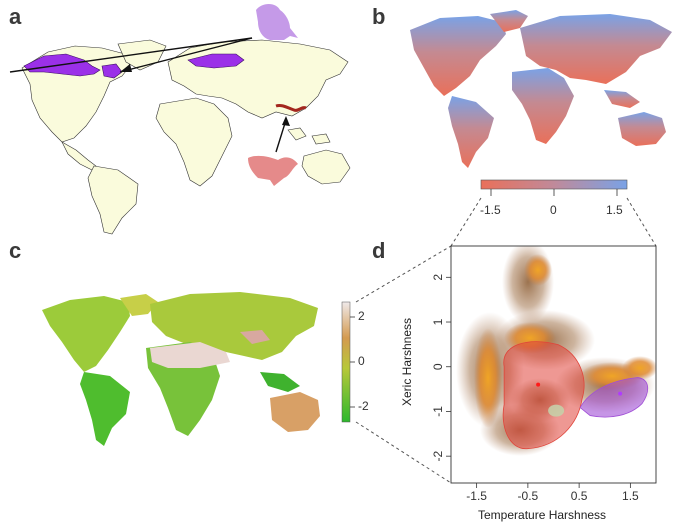 This screenshot has width=685, height=525. What do you see at coordinates (379, 16) in the screenshot?
I see `panel-letter-b: b` at bounding box center [379, 16].